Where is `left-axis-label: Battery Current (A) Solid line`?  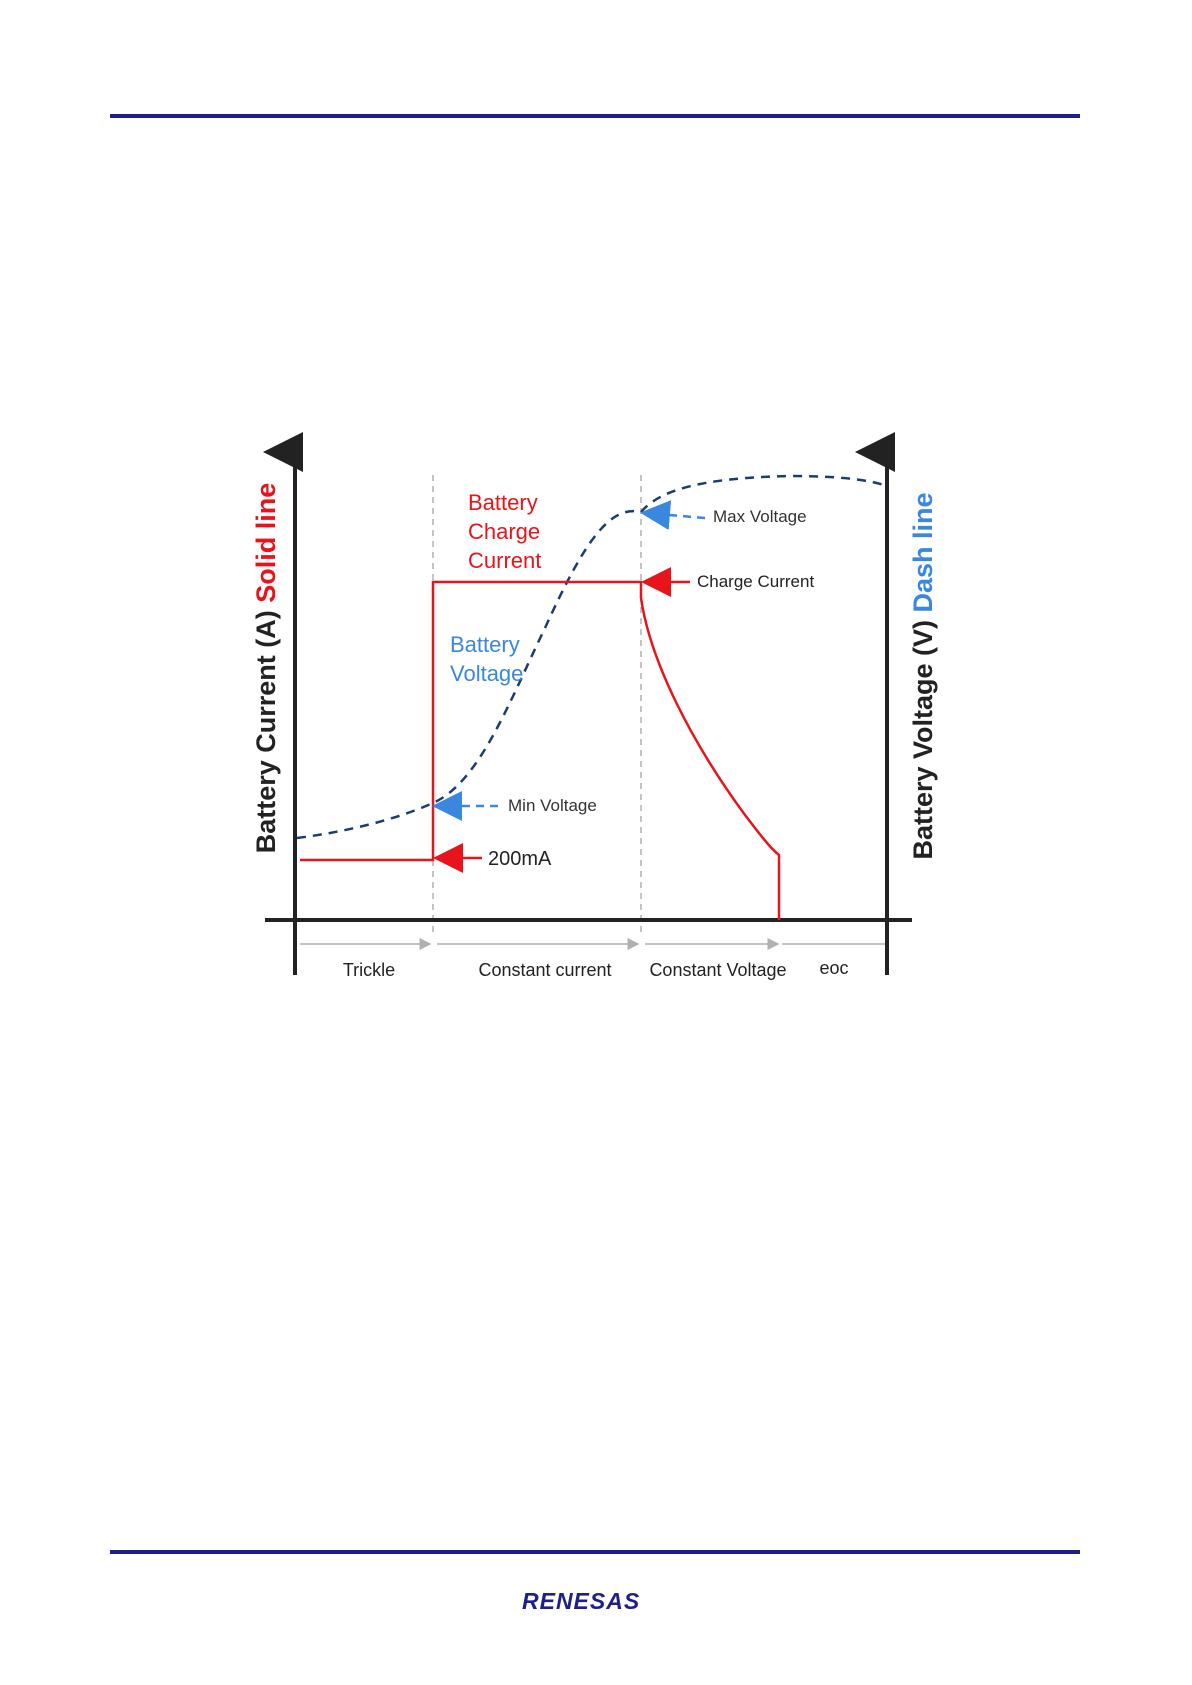
left-axis-label: Battery Current (A) Solid line is located at coordinates (266, 668).